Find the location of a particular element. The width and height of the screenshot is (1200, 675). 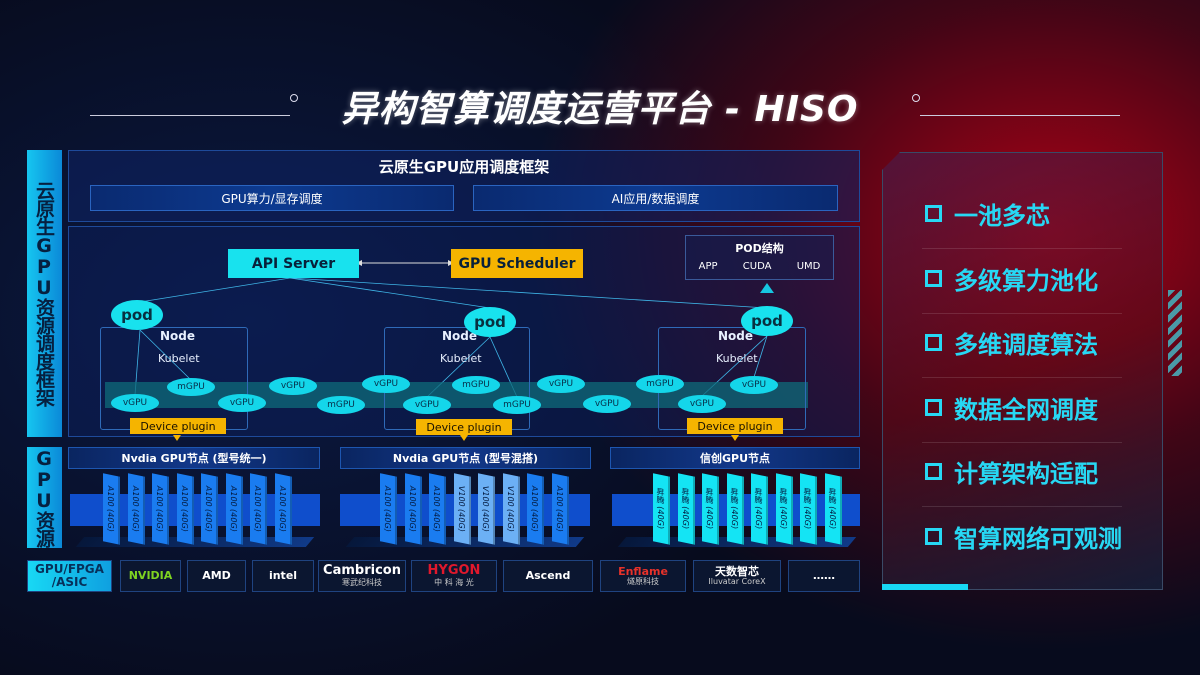

line-pod1-gpu2 is located at coordinates (165, 355).